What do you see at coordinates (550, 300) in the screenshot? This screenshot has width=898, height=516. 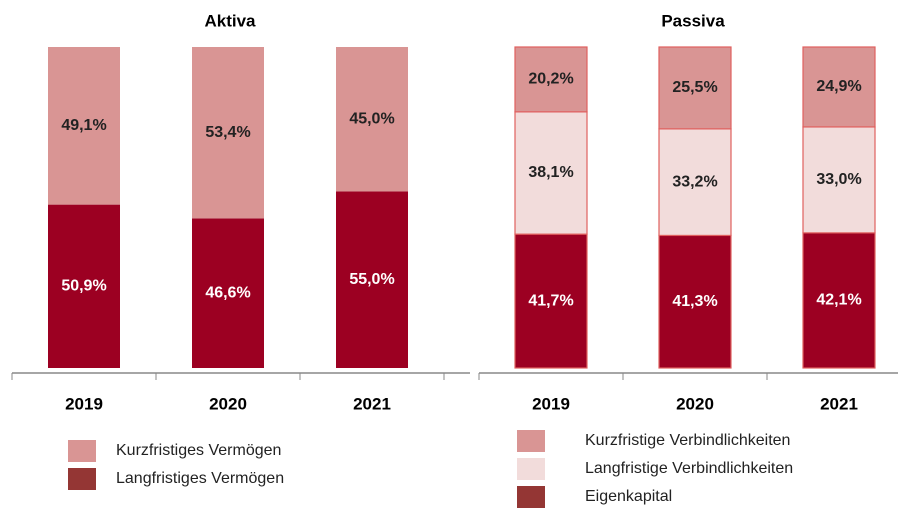 I see `value-label: 41,7%` at bounding box center [550, 300].